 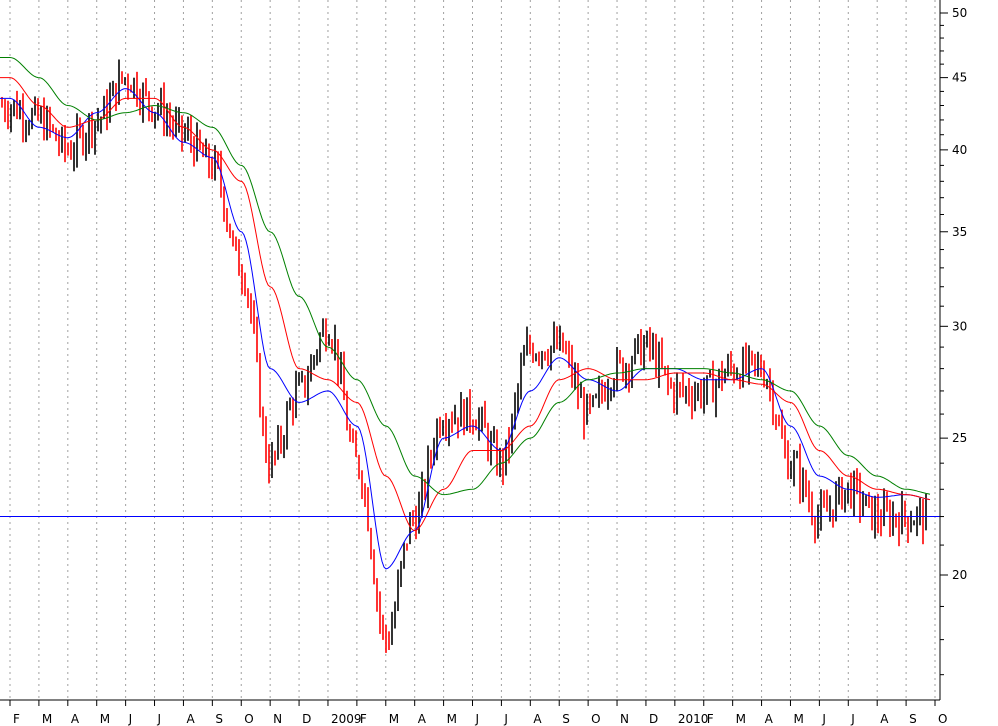 I want to click on y-tick-label: 50, so click(x=959, y=13).